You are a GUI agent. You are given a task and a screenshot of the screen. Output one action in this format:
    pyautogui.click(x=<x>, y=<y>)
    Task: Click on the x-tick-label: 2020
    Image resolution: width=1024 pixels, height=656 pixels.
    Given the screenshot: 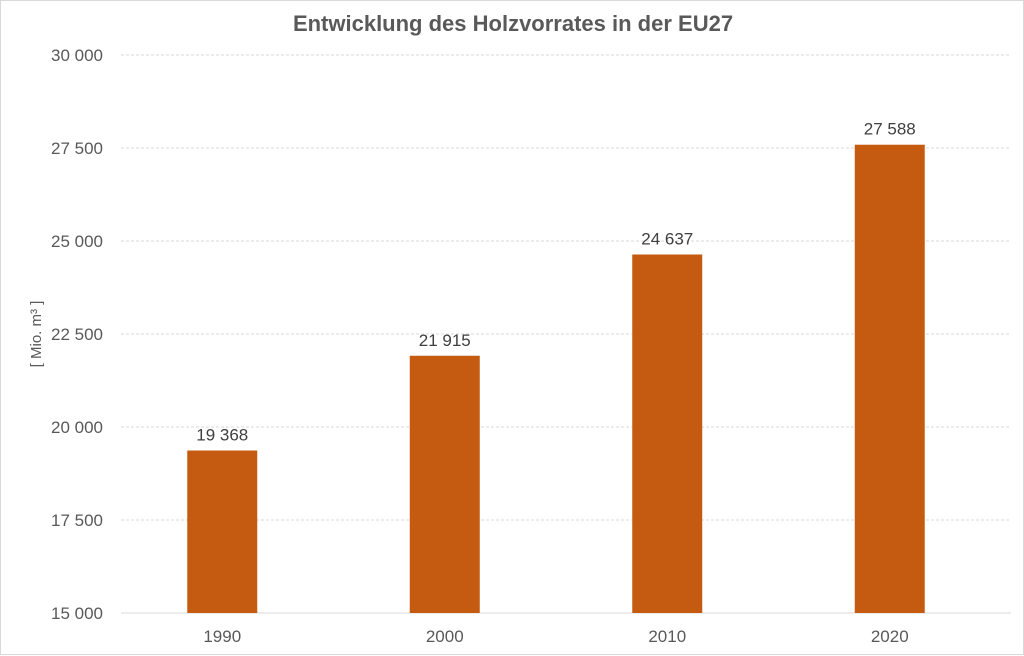 What is the action you would take?
    pyautogui.click(x=890, y=636)
    